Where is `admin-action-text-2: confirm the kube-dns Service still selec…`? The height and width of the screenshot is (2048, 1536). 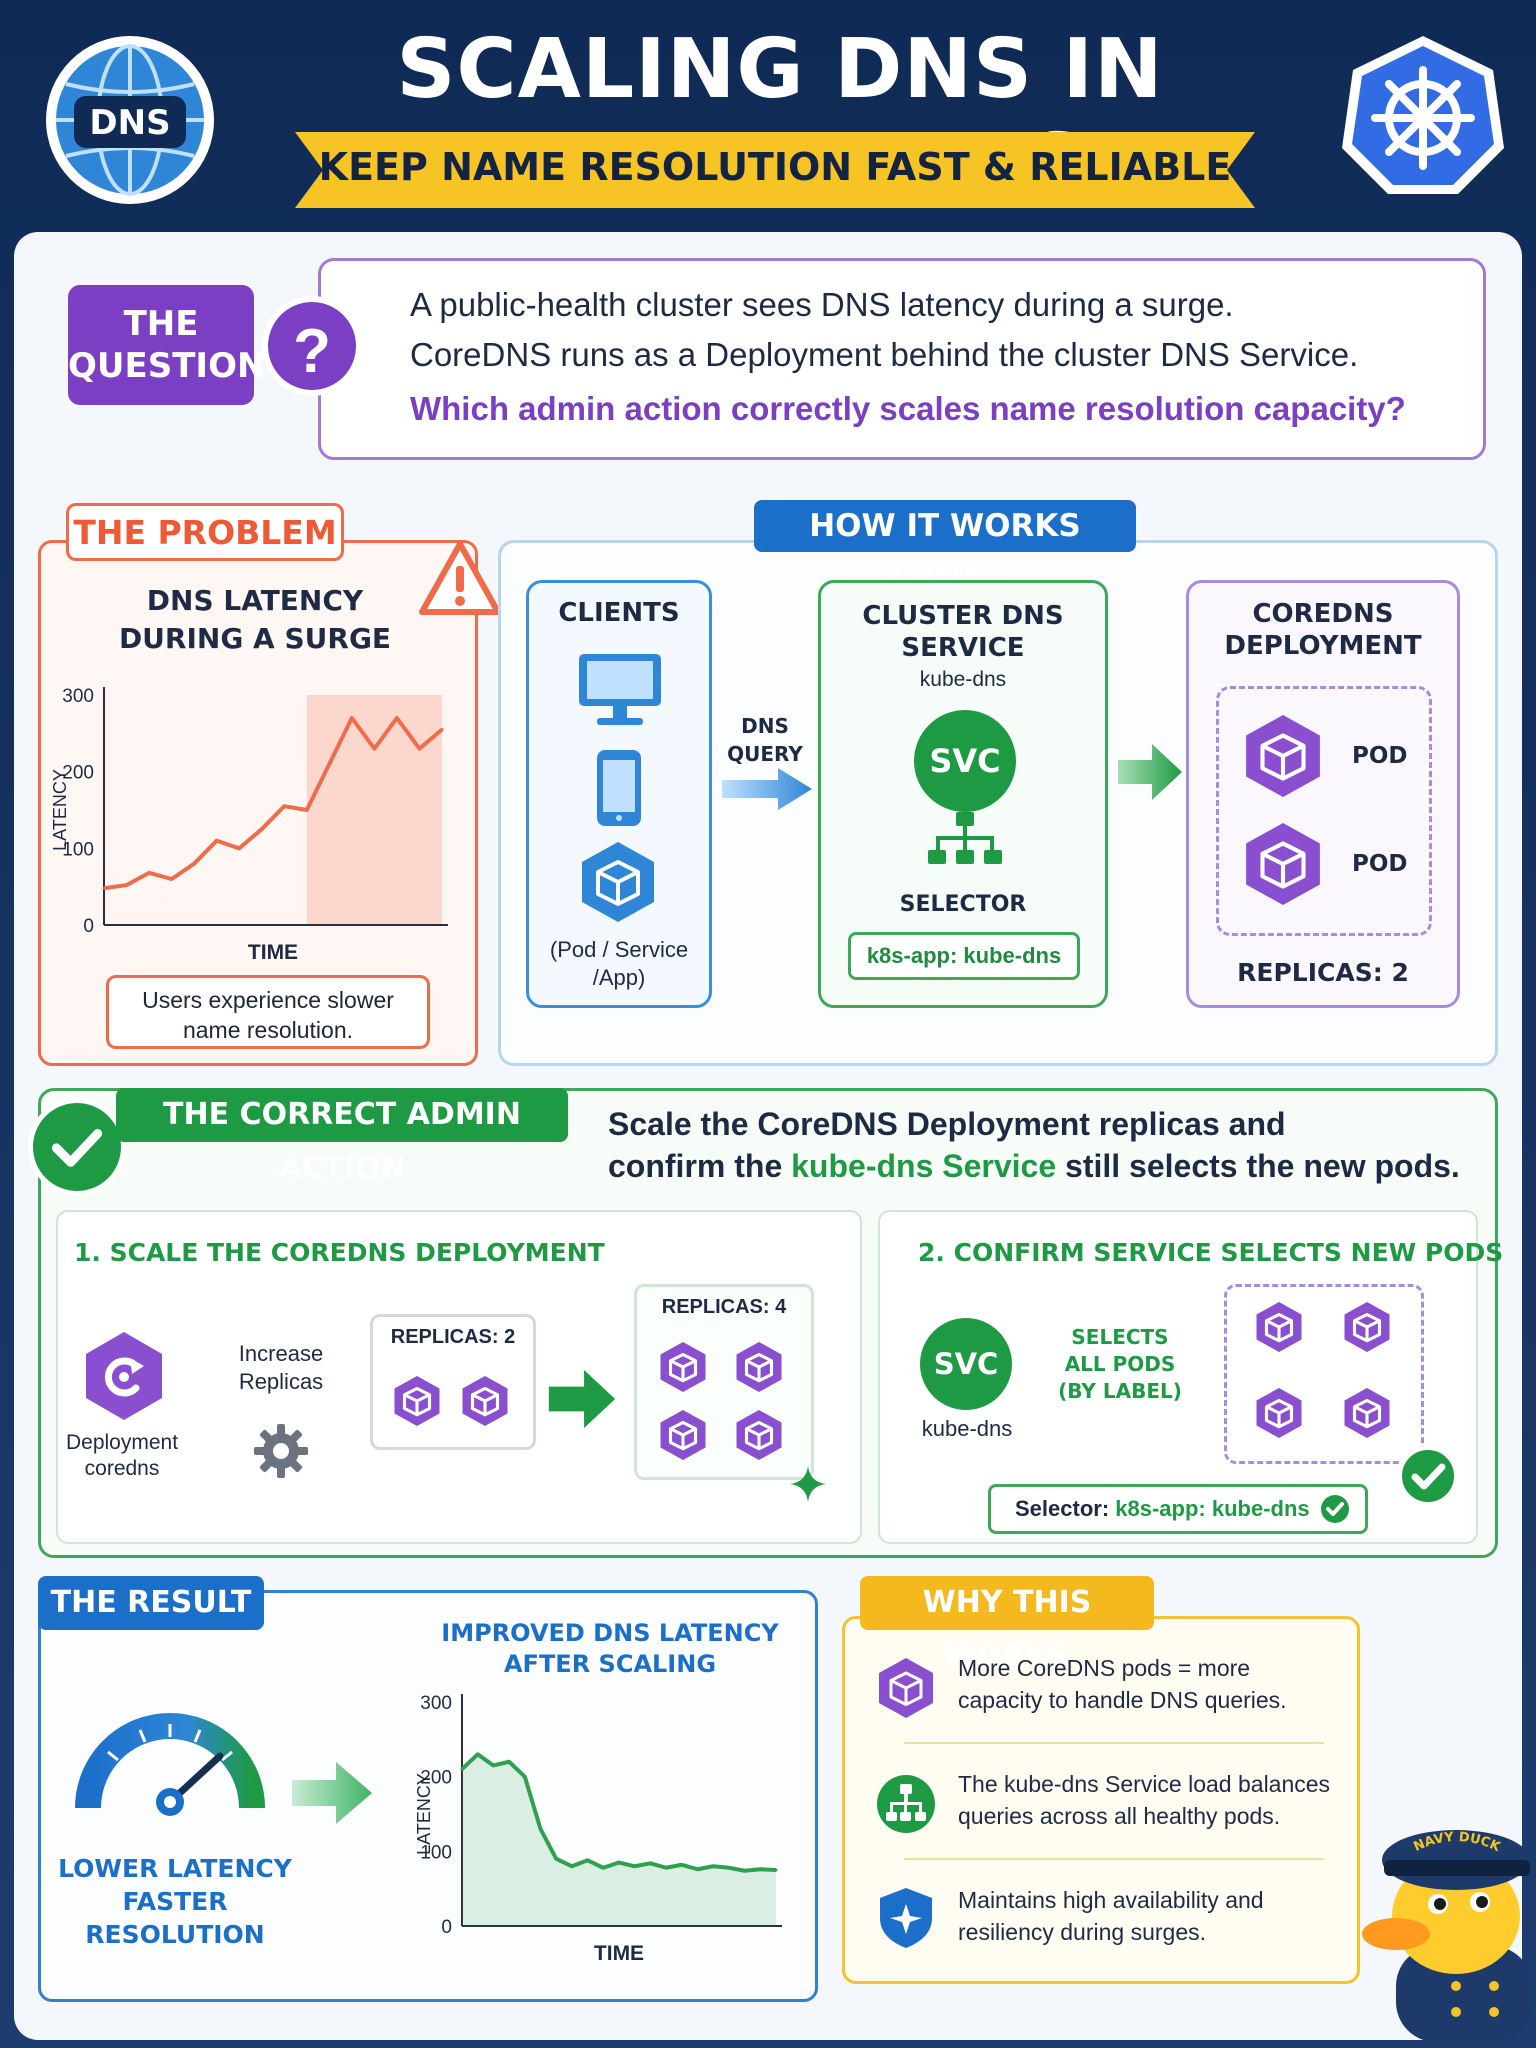 admin-action-text-2: confirm the kube-dns Service still selec… is located at coordinates (1034, 1166).